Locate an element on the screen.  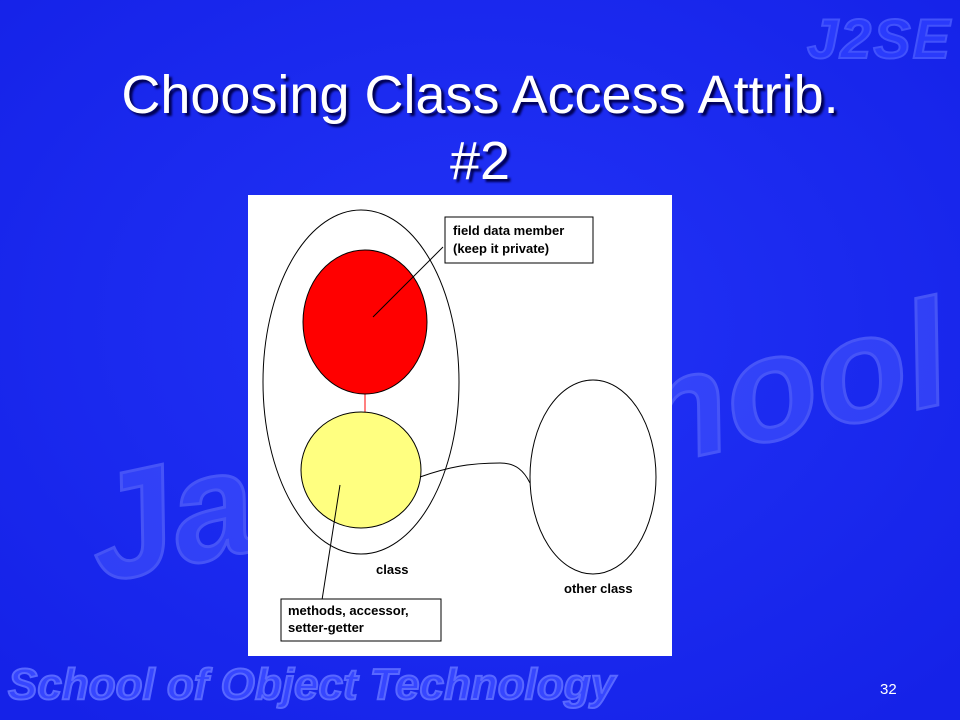
methods-callout-box is located at coordinates (361, 620).